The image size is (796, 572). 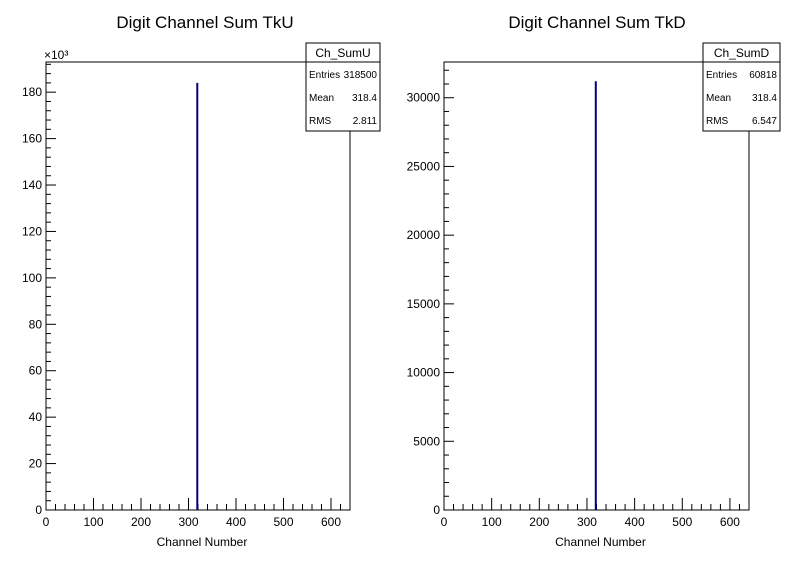 What do you see at coordinates (361, 75) in the screenshot?
I see `stats-value: 318500` at bounding box center [361, 75].